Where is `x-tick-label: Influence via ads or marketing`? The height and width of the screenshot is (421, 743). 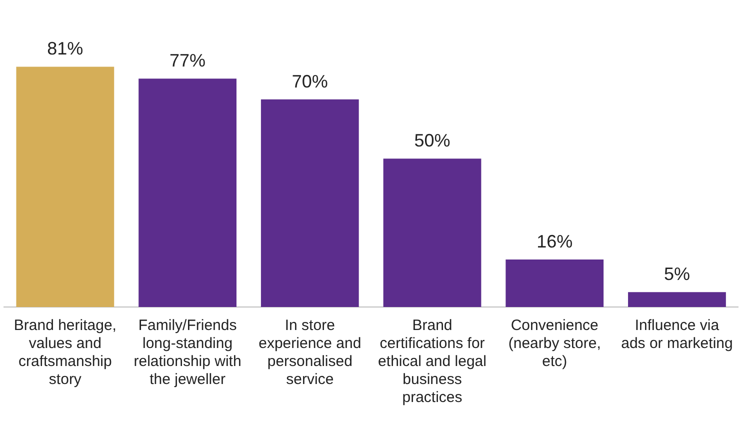
x-tick-label: Influence via ads or marketing is located at coordinates (677, 334).